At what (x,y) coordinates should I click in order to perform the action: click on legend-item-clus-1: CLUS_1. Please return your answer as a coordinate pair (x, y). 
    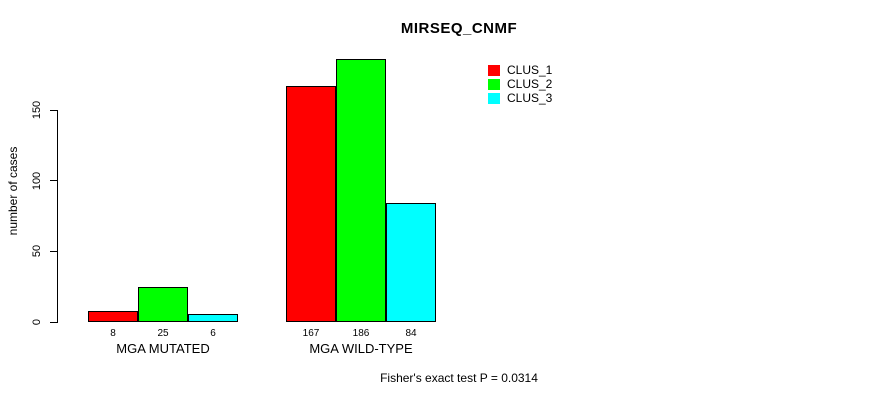
    Looking at the image, I should click on (520, 70).